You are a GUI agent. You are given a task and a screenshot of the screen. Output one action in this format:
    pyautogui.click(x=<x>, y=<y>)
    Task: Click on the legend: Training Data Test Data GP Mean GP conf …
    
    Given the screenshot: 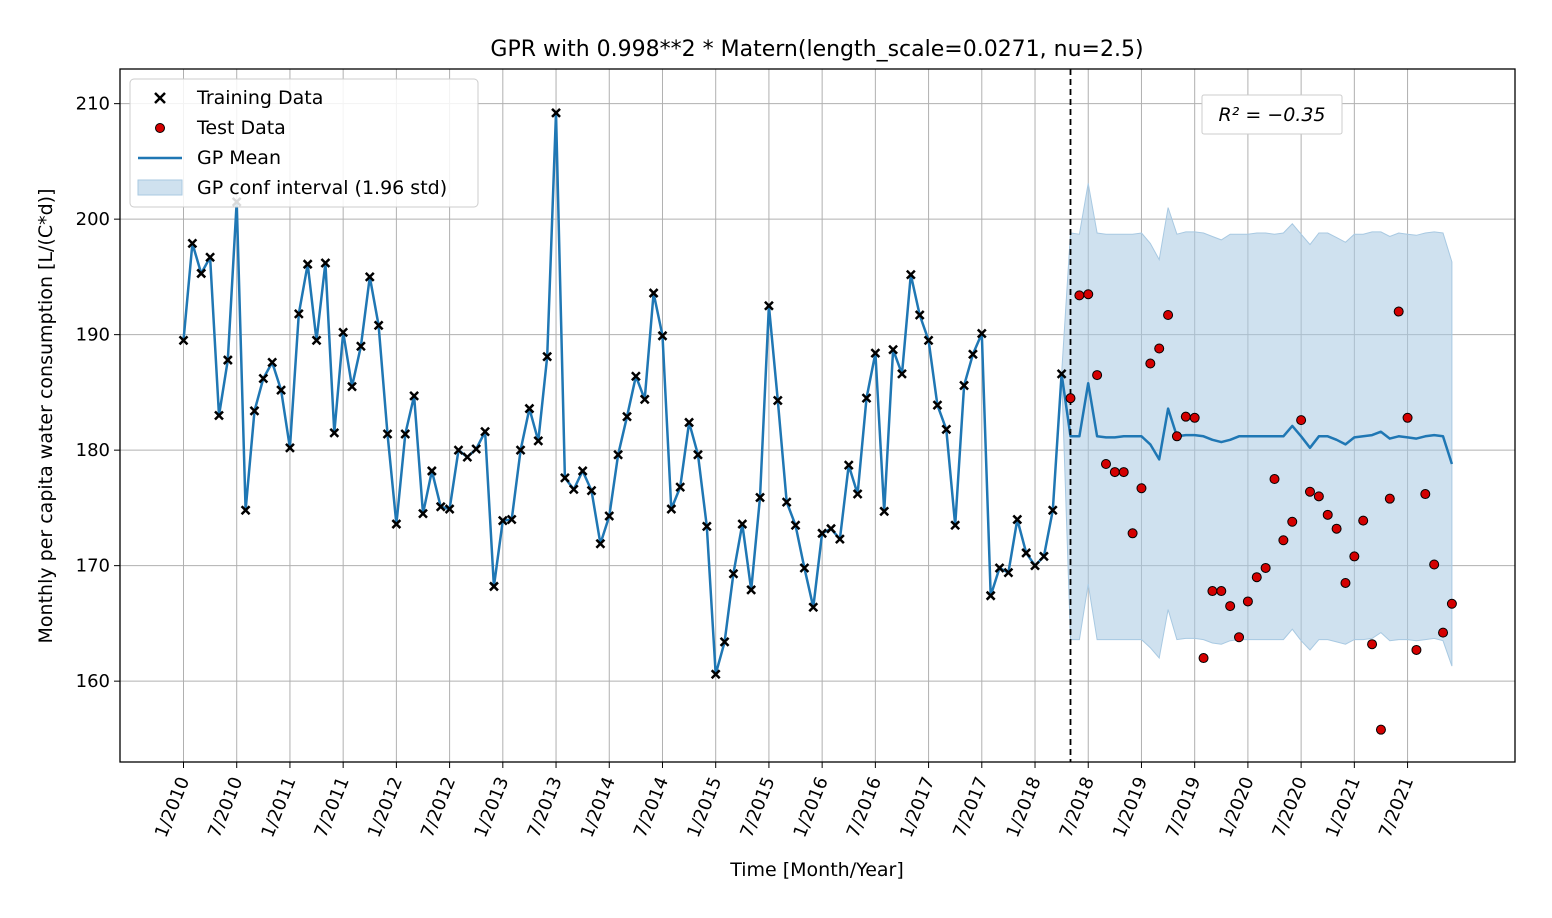 What is the action you would take?
    pyautogui.click(x=304, y=143)
    